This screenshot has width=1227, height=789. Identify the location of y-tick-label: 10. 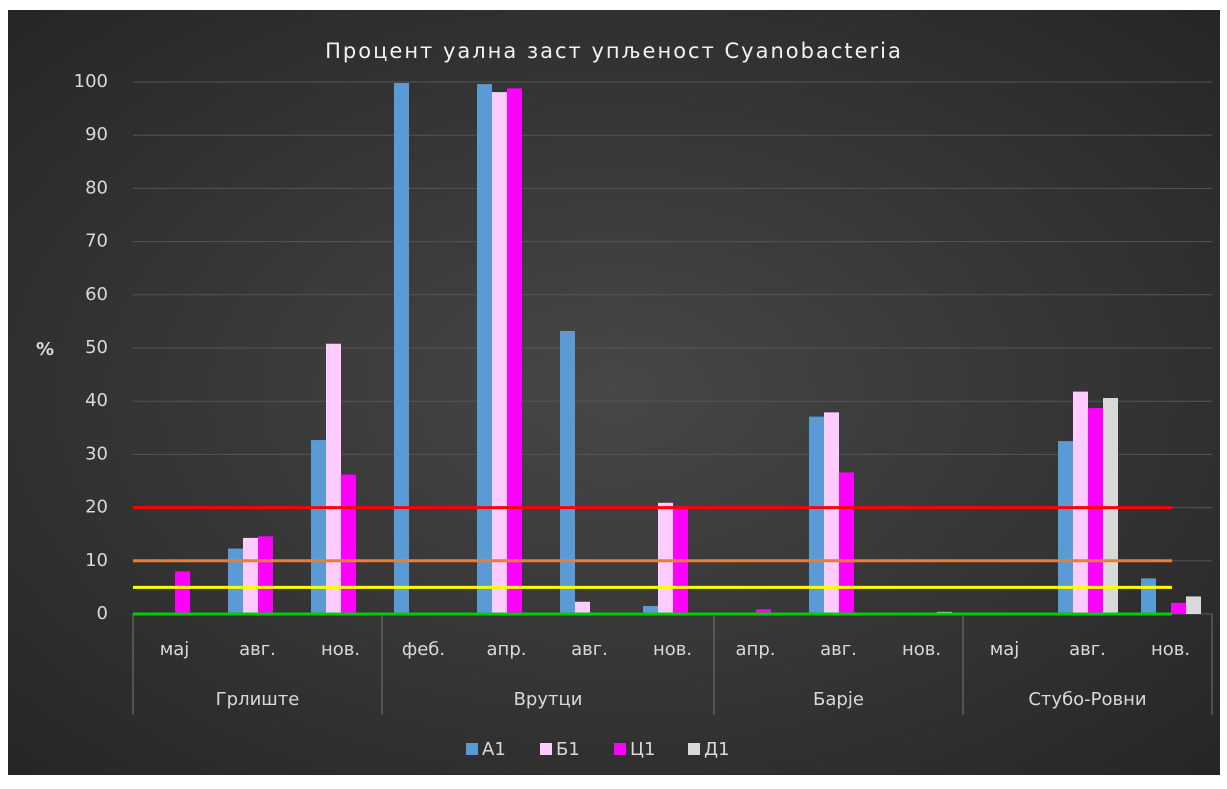
(96, 560).